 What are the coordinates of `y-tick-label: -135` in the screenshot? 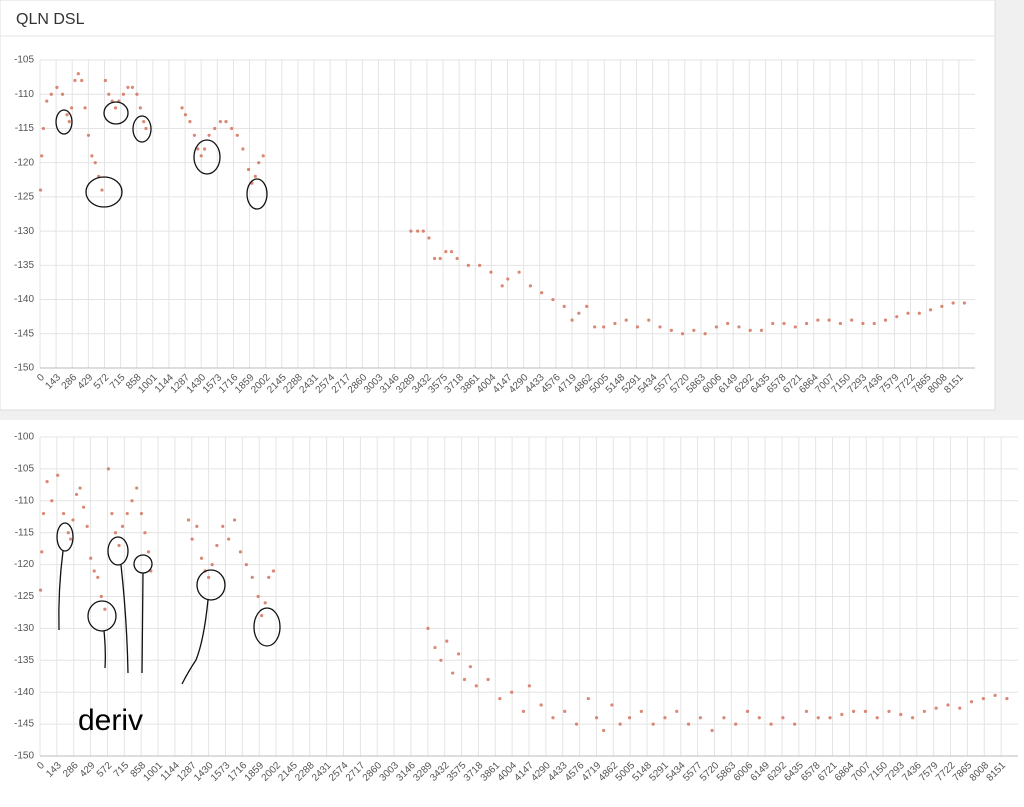 It's located at (24, 660).